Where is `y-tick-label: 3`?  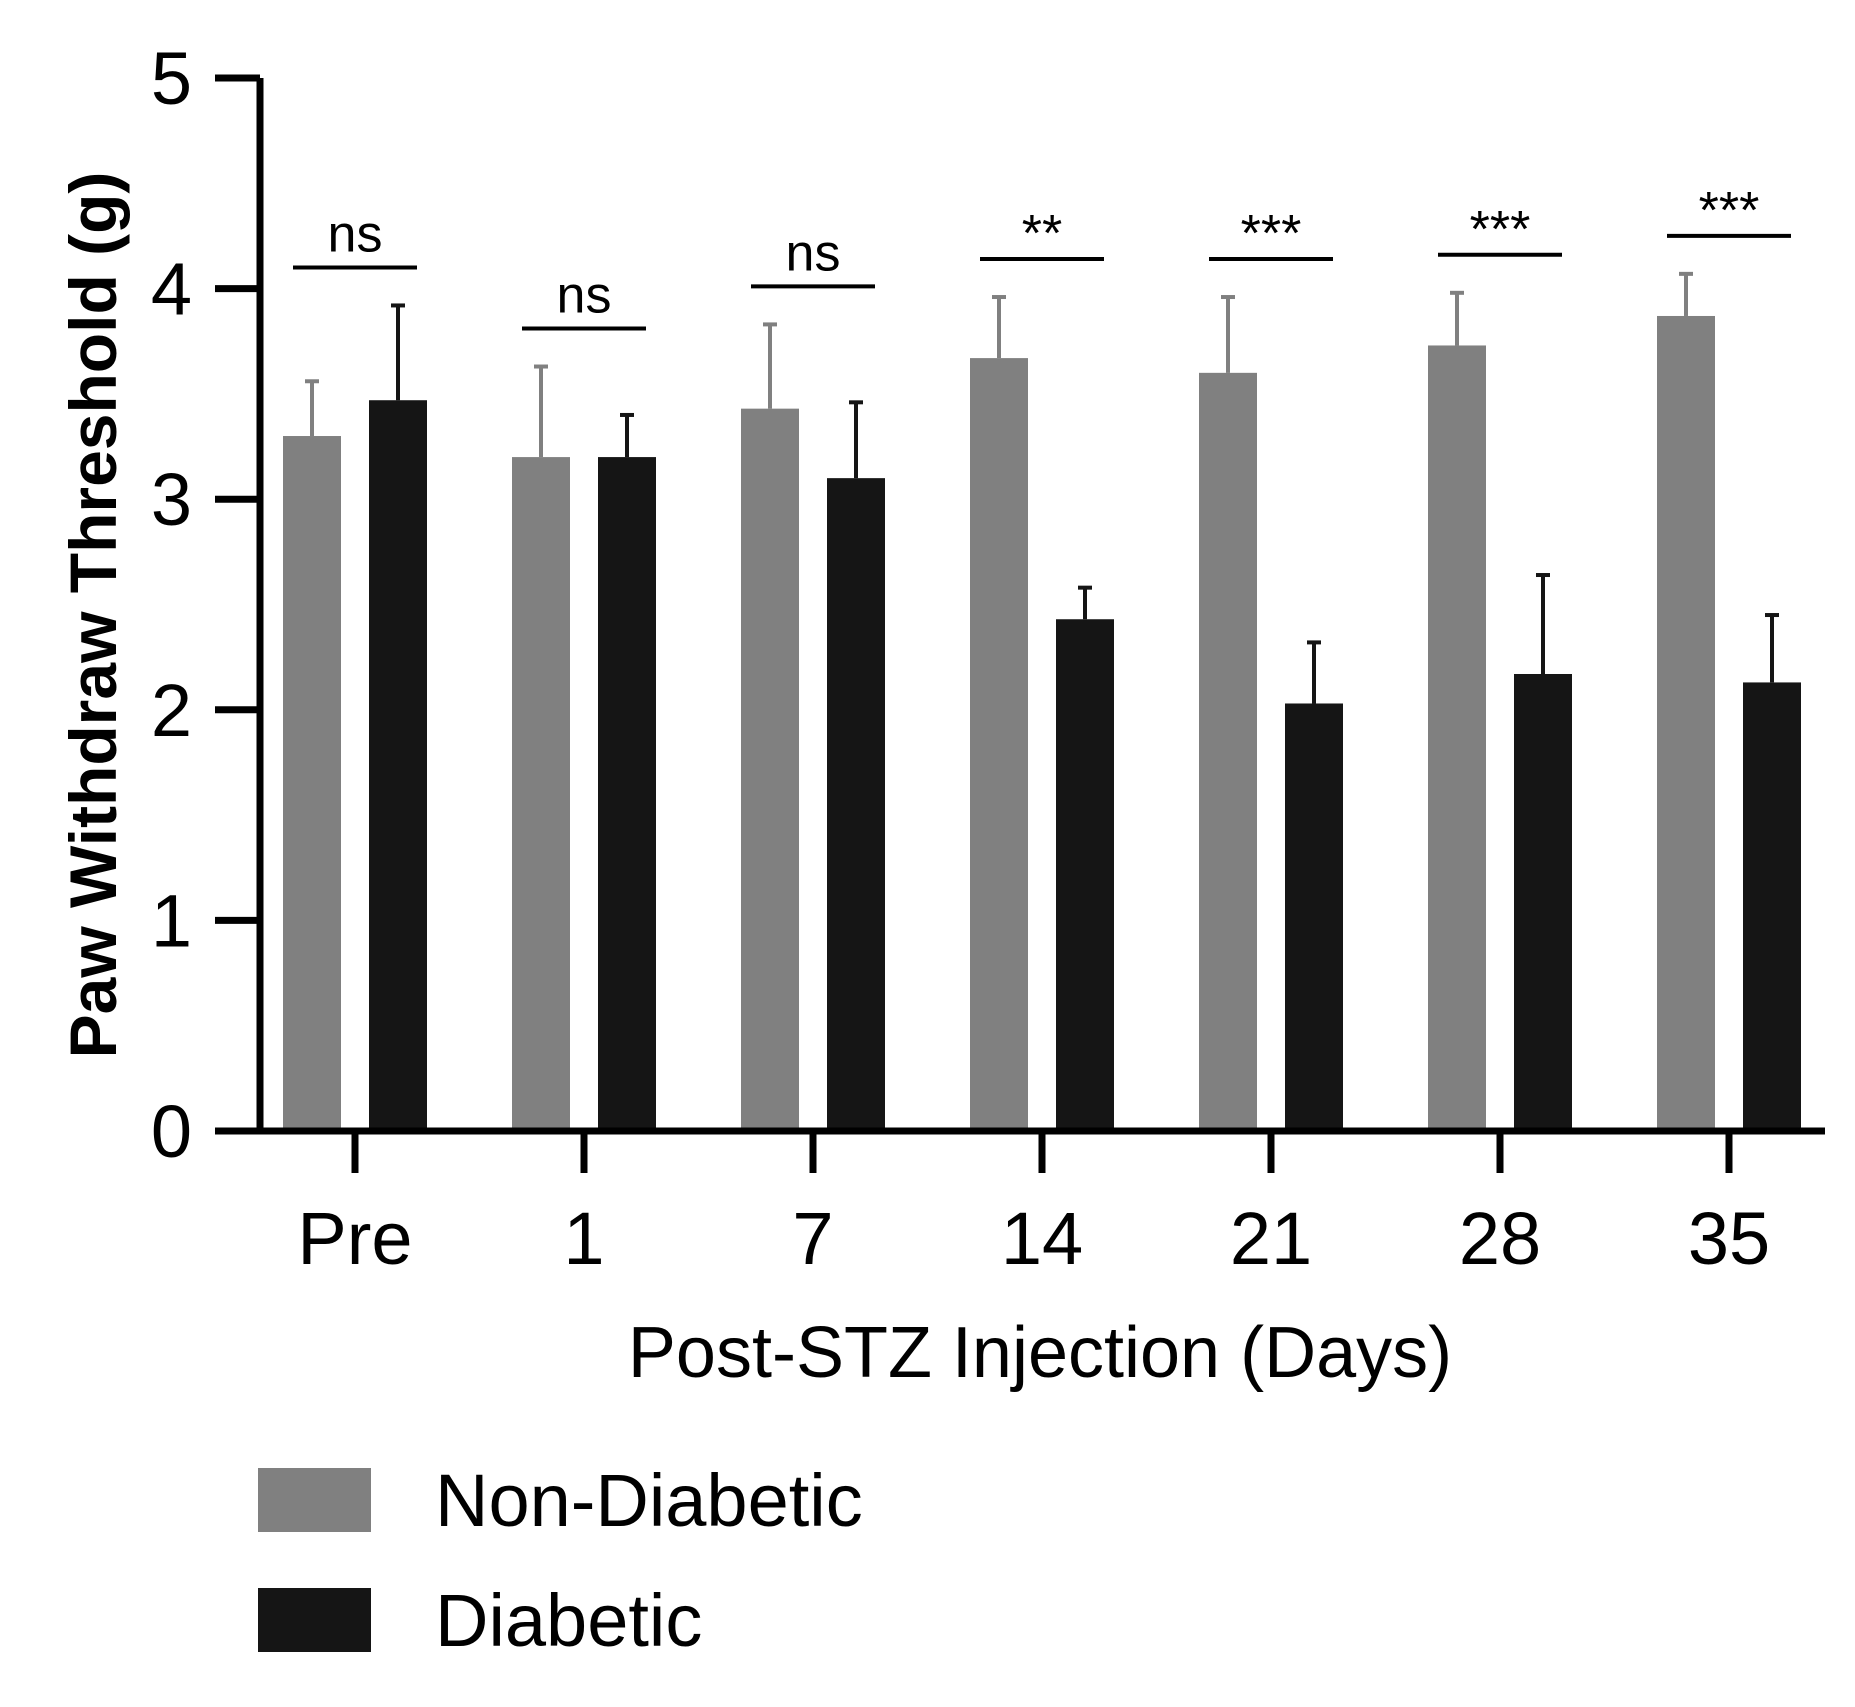 y-tick-label: 3 is located at coordinates (171, 499).